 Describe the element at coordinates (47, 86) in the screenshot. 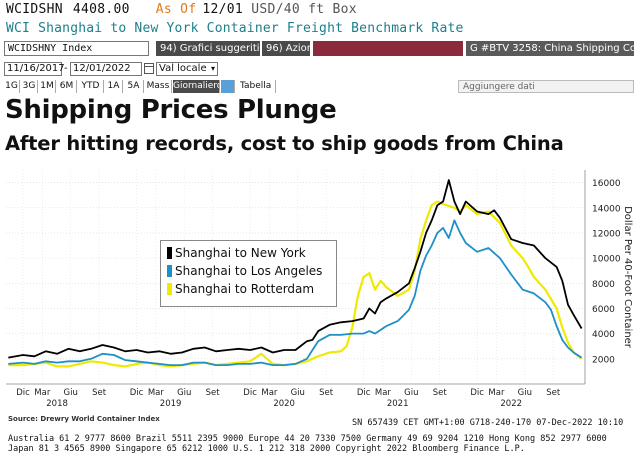

I see `period-1m: 1M` at that location.